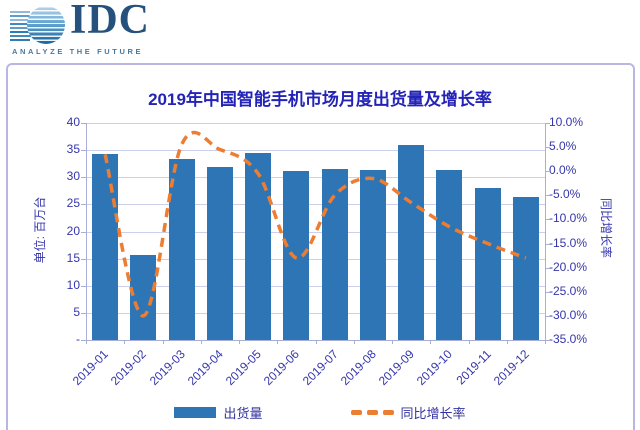 The height and width of the screenshot is (430, 640). What do you see at coordinates (73, 122) in the screenshot?
I see `left-axis-tick-label: 40` at bounding box center [73, 122].